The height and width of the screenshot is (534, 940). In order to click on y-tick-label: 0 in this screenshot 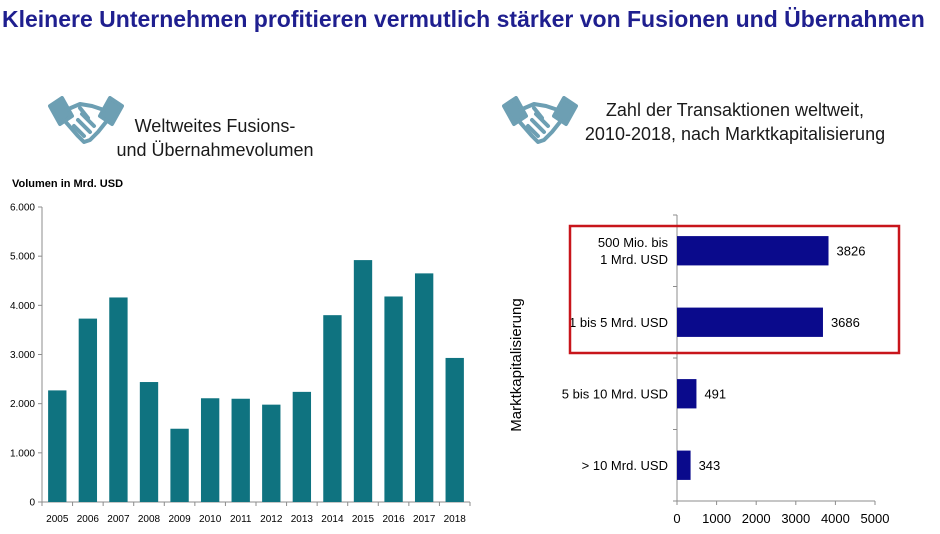, I will do `click(32, 503)`.